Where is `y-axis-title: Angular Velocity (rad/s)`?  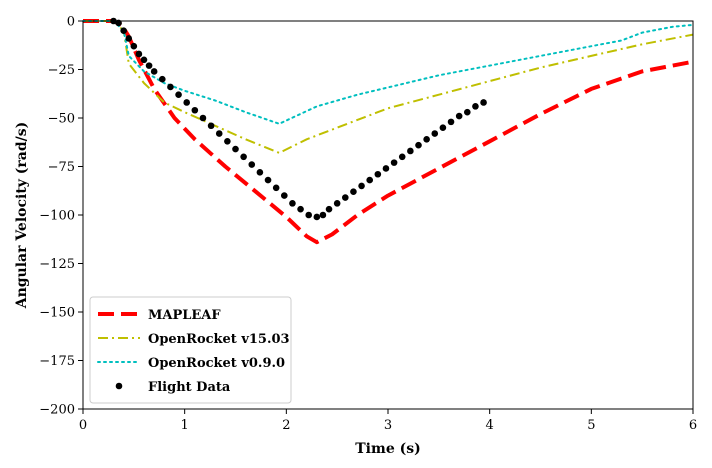 y-axis-title: Angular Velocity (rad/s) is located at coordinates (22, 216).